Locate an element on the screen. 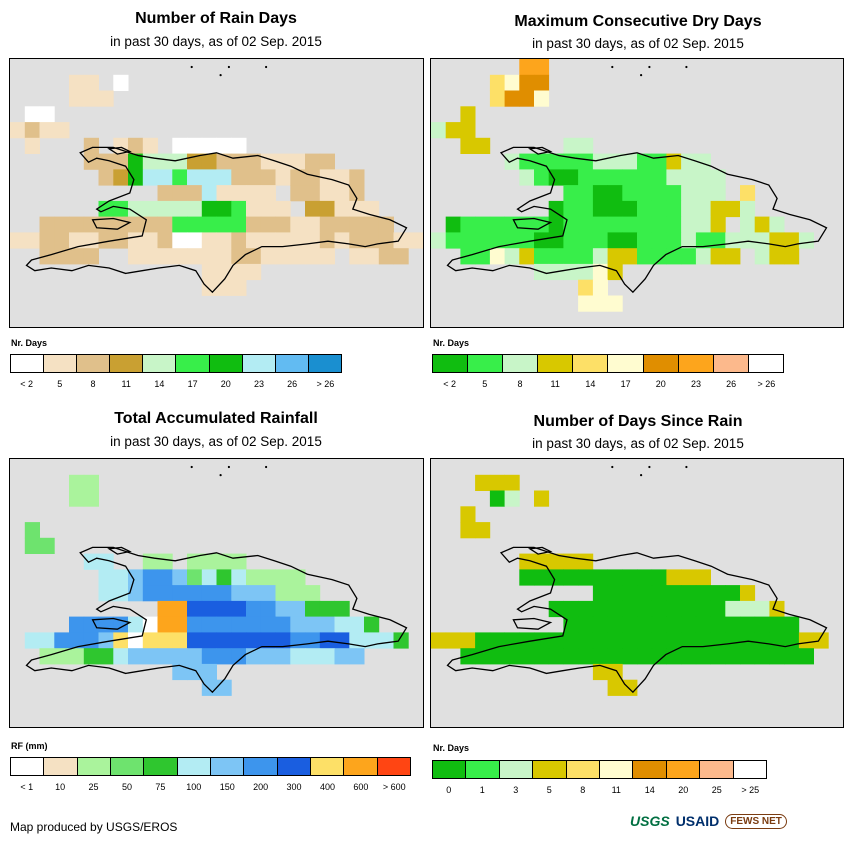 This screenshot has height=845, width=854. legend-title: RF (mm) is located at coordinates (29, 746).